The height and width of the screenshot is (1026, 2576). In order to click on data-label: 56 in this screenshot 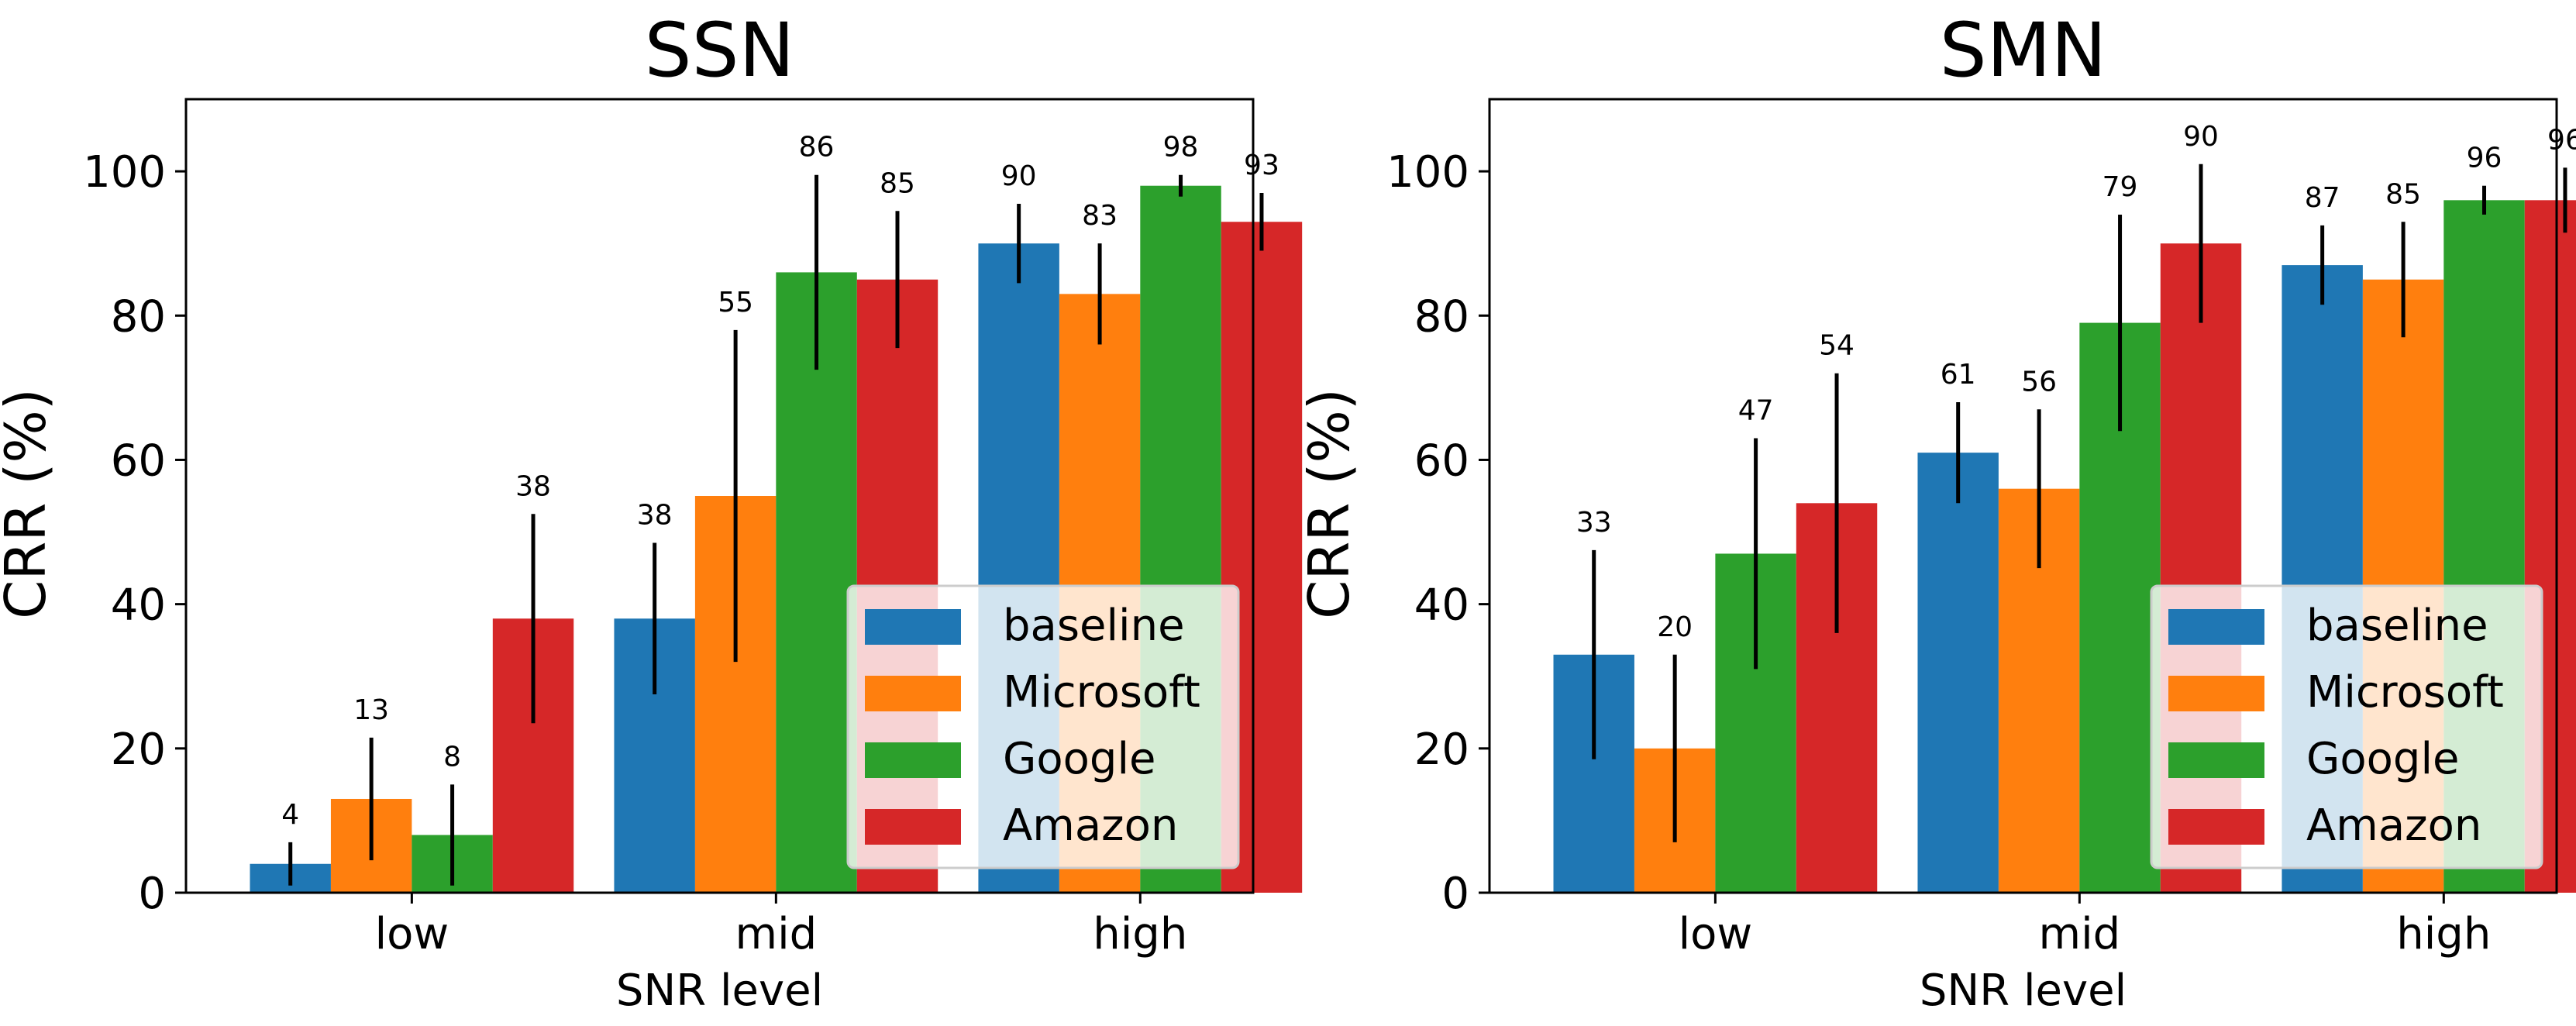, I will do `click(2039, 382)`.